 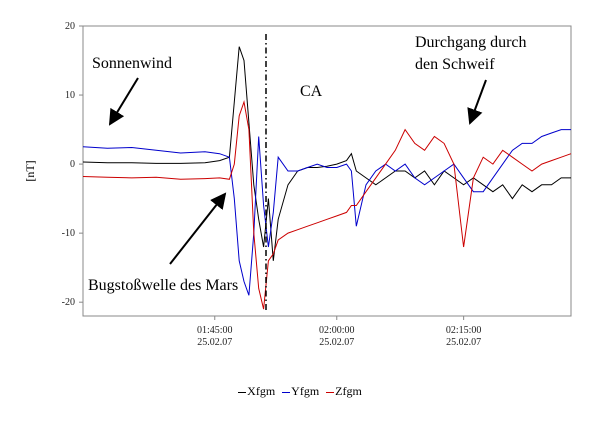 I want to click on x-tick-label-time: 02:00:00, so click(x=337, y=330).